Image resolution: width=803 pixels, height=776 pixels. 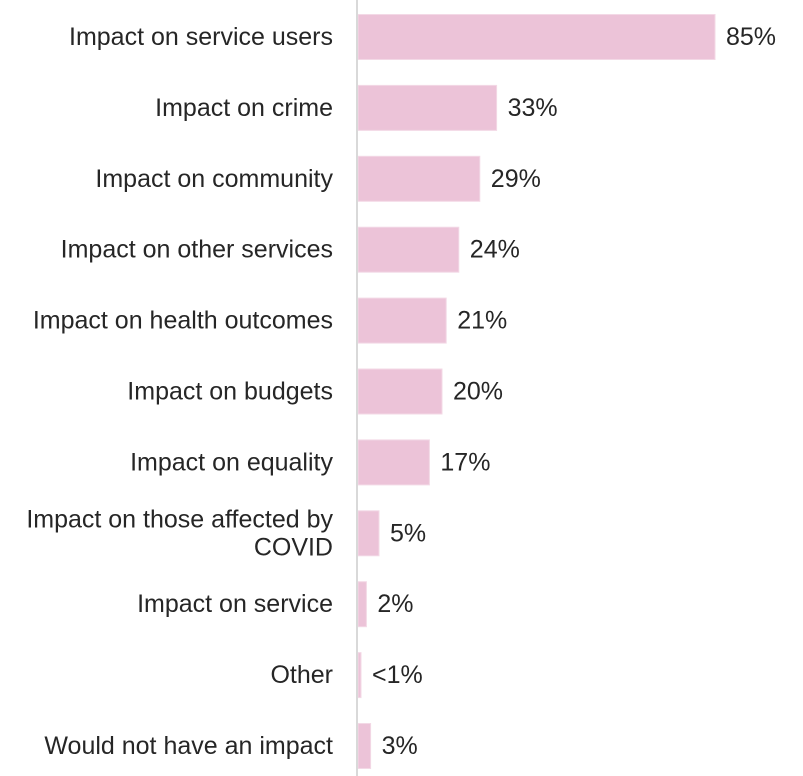 What do you see at coordinates (465, 462) in the screenshot?
I see `value-label-6: 17%` at bounding box center [465, 462].